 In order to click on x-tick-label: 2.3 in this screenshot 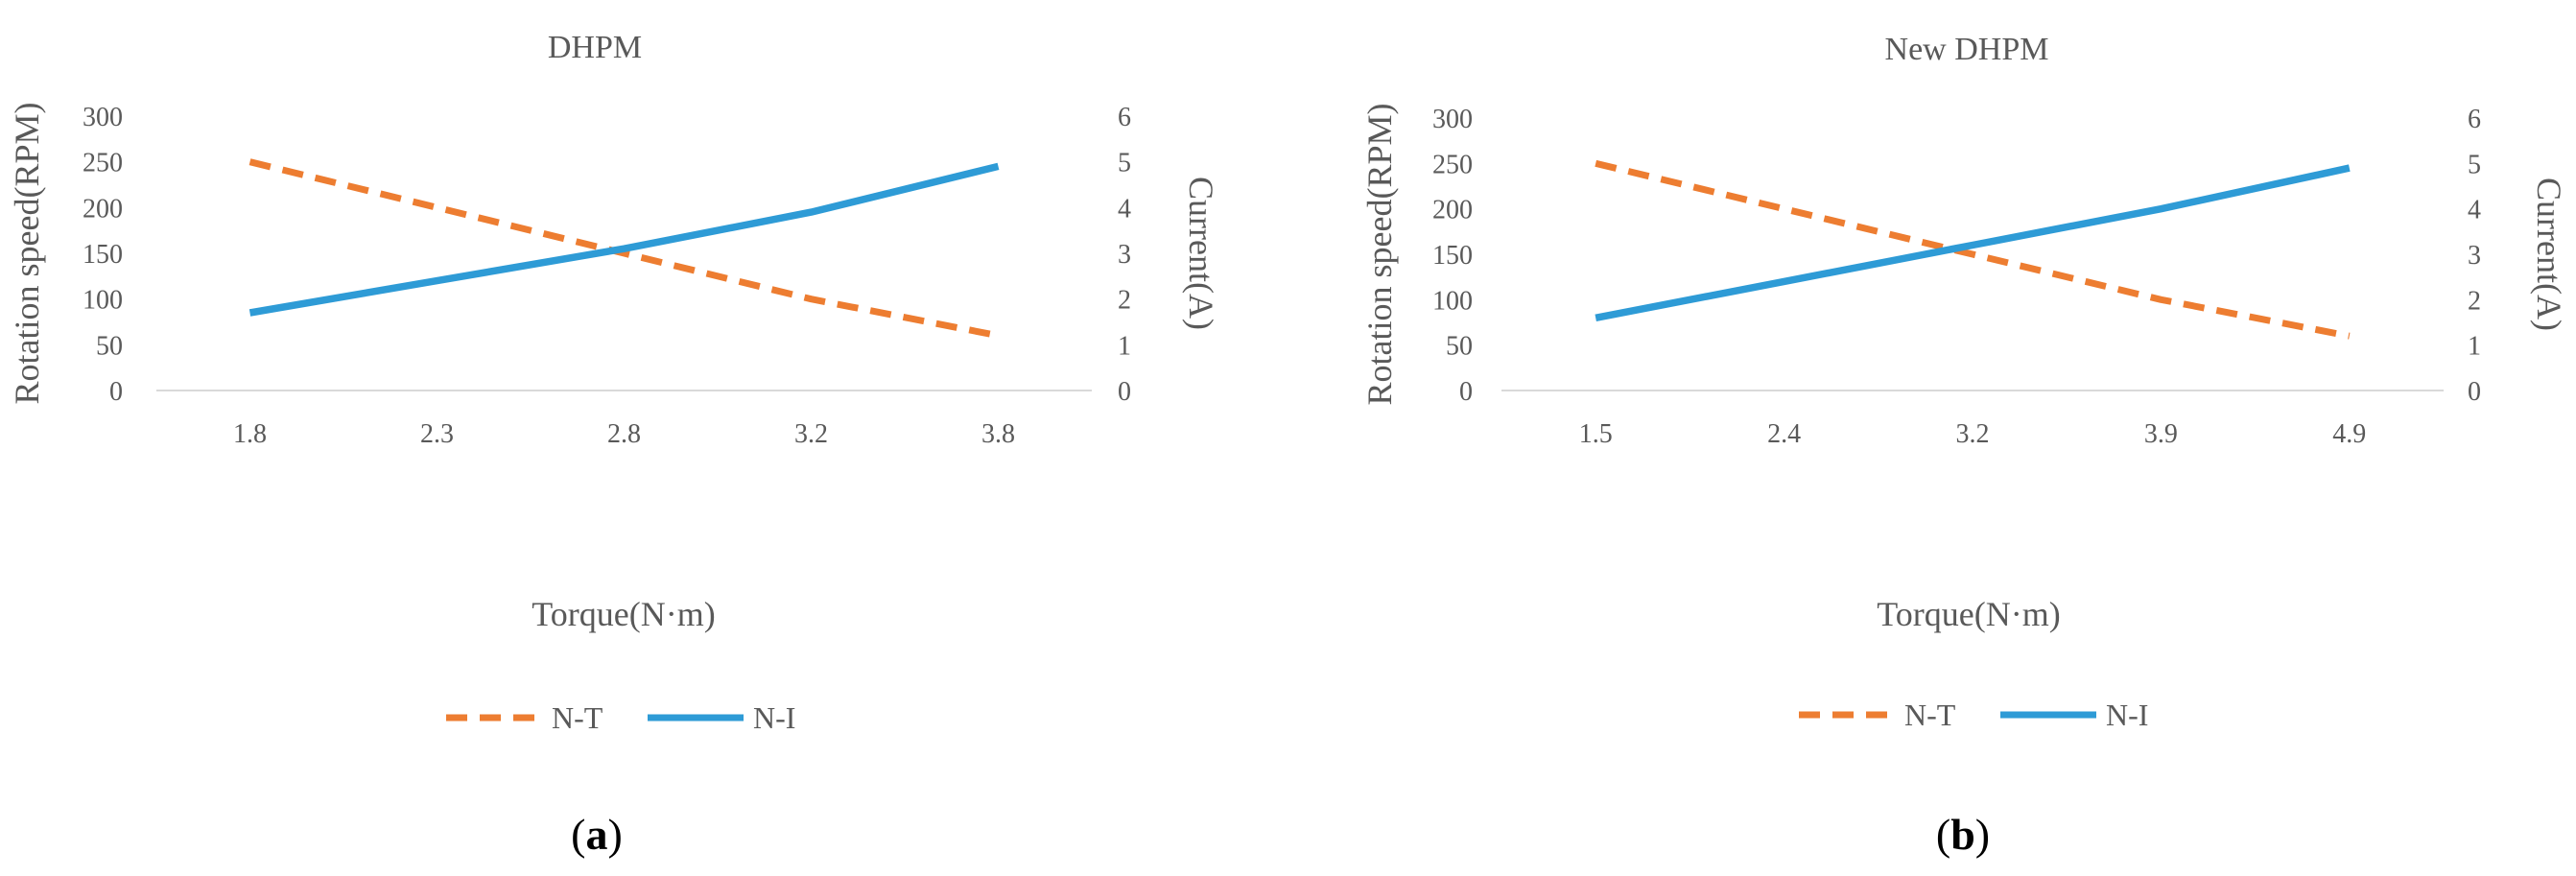, I will do `click(437, 434)`.